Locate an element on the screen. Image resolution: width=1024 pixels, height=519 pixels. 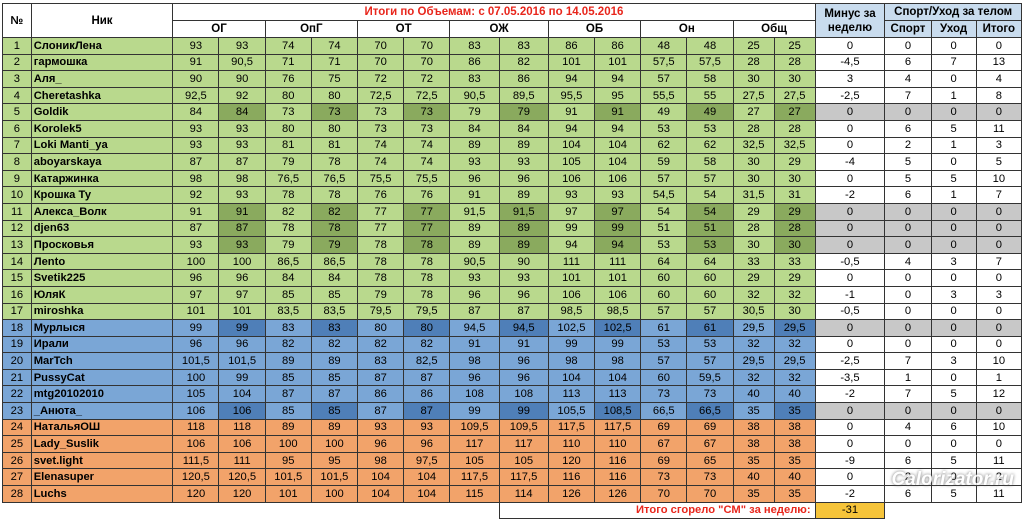
row-number: 16 is located at coordinates (17, 294).